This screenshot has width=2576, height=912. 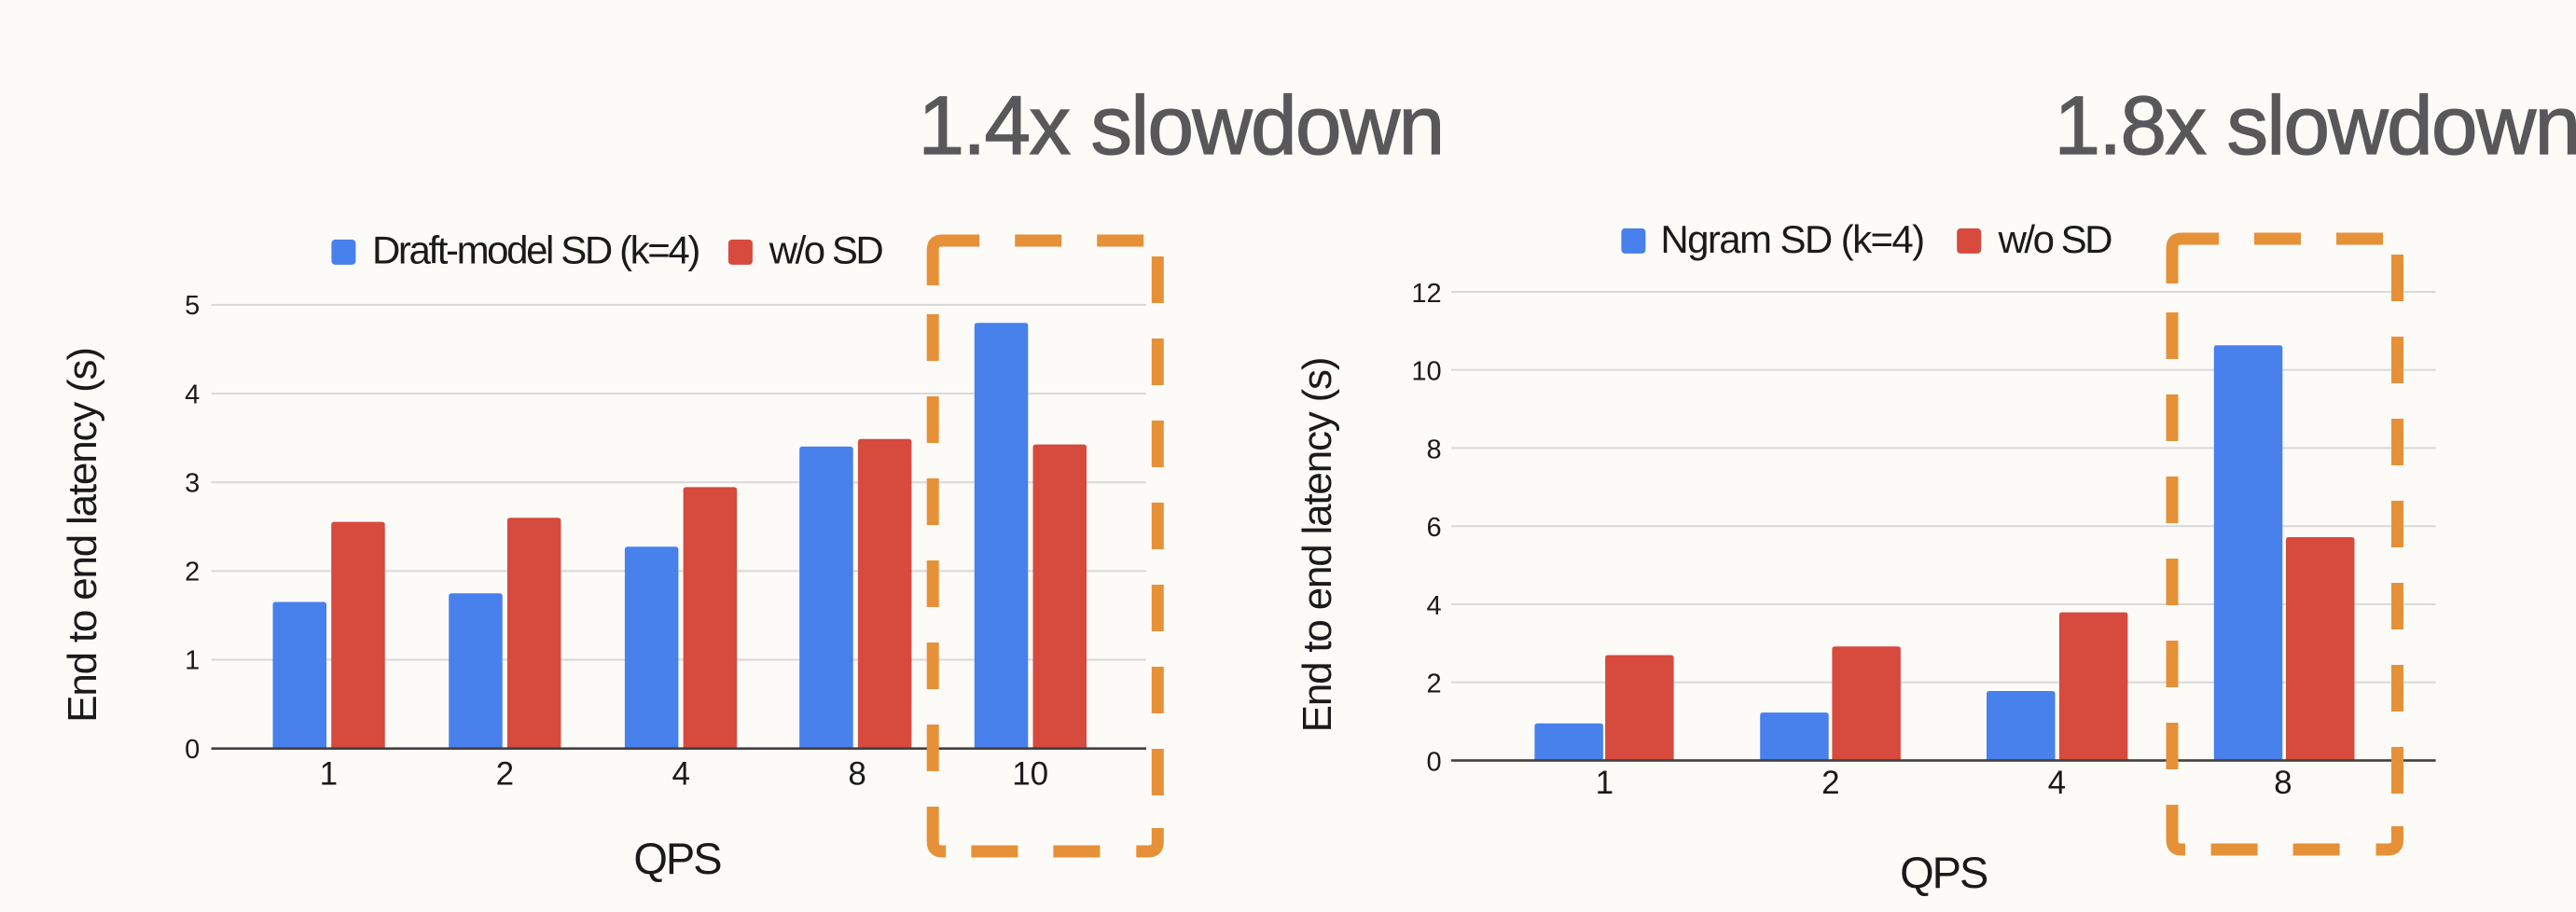 I want to click on svg-text: Ngram SD (k=4), so click(x=1791, y=239).